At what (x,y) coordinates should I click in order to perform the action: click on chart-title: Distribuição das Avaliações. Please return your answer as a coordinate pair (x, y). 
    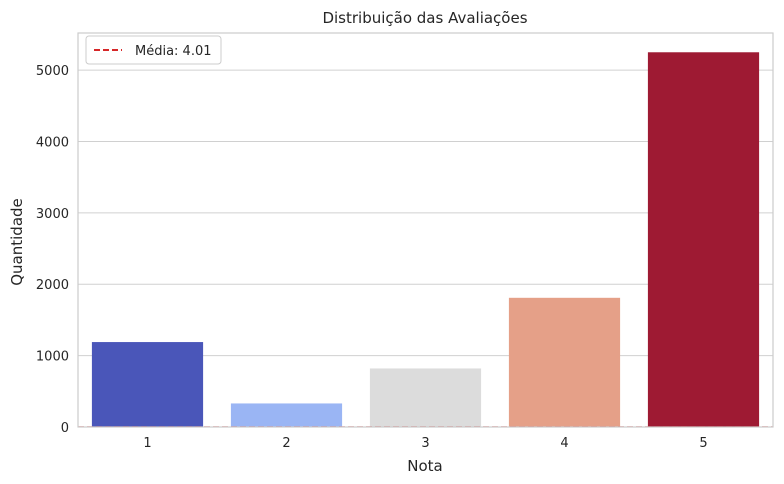
    Looking at the image, I should click on (424, 18).